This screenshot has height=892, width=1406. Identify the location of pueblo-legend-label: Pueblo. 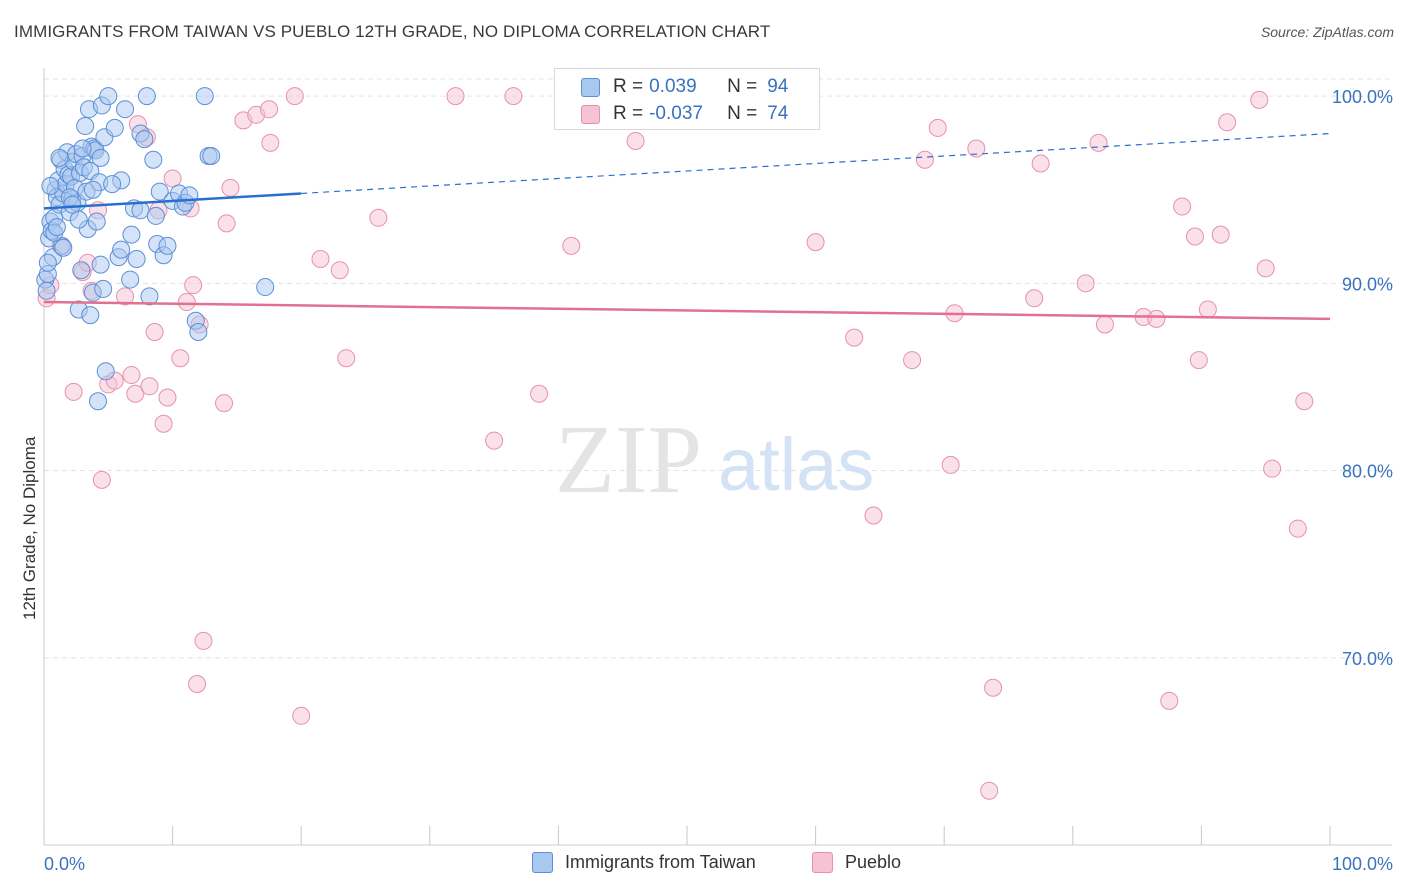
(873, 862).